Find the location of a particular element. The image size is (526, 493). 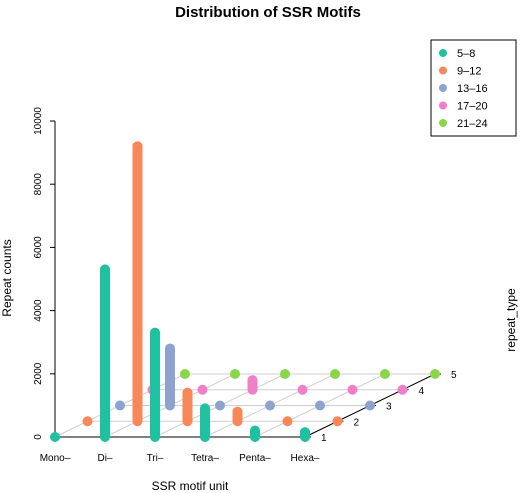

z-tick-label: 2 is located at coordinates (357, 422).